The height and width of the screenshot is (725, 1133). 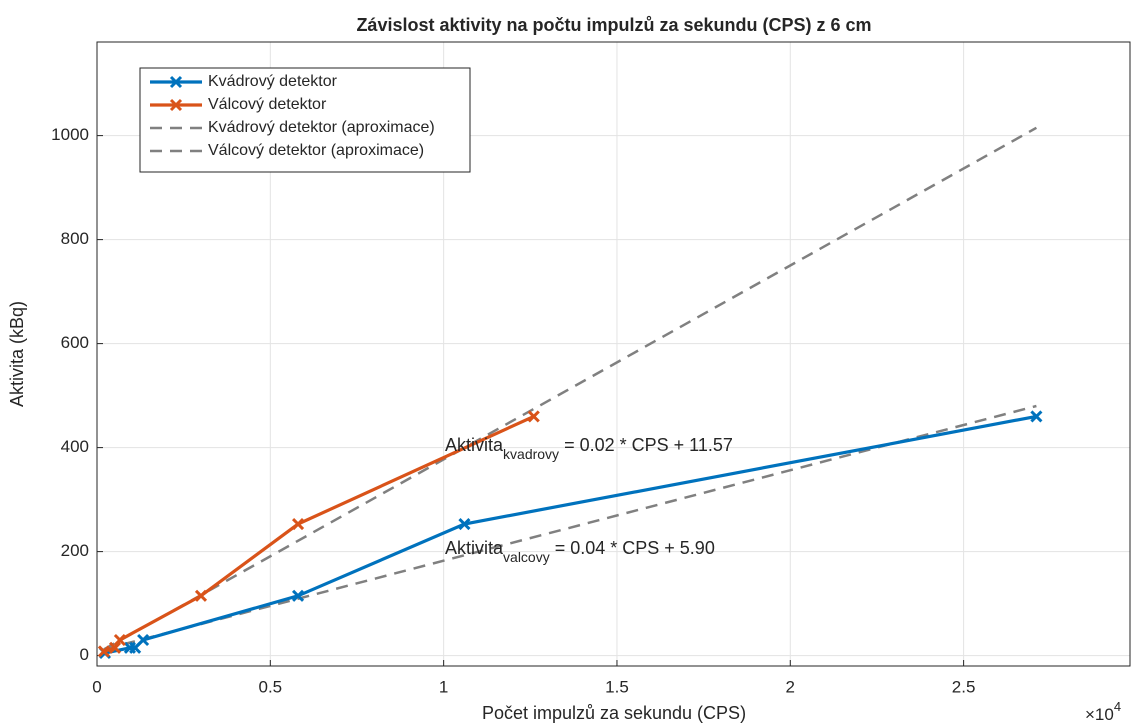 I want to click on y-tick-label: 0, so click(x=84, y=654).